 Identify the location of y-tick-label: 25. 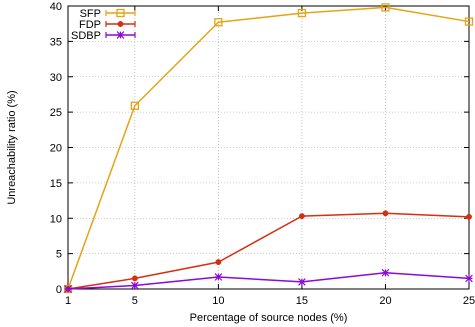
(56, 113).